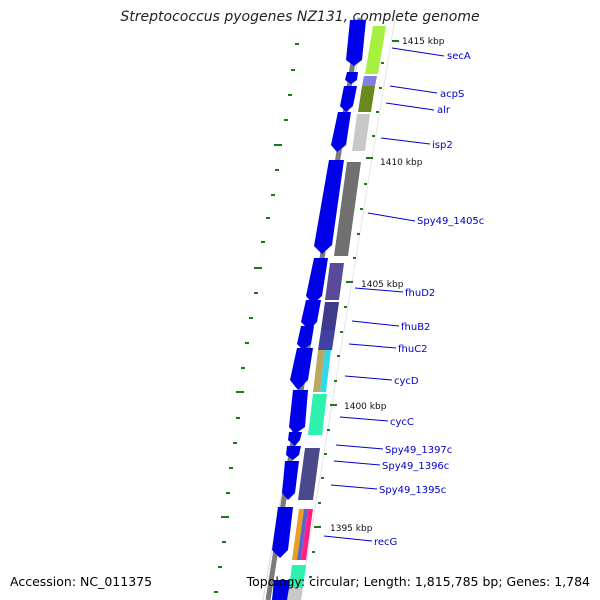 Image resolution: width=600 pixels, height=600 pixels. What do you see at coordinates (256, 318) in the screenshot?
I see `gc-track` at bounding box center [256, 318].